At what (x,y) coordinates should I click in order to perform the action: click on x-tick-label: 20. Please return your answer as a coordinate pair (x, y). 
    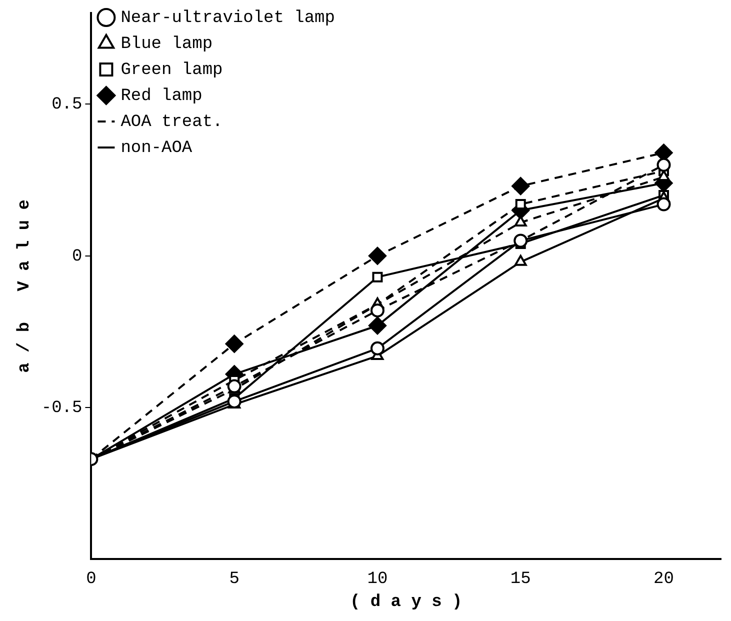
    Looking at the image, I should click on (664, 579).